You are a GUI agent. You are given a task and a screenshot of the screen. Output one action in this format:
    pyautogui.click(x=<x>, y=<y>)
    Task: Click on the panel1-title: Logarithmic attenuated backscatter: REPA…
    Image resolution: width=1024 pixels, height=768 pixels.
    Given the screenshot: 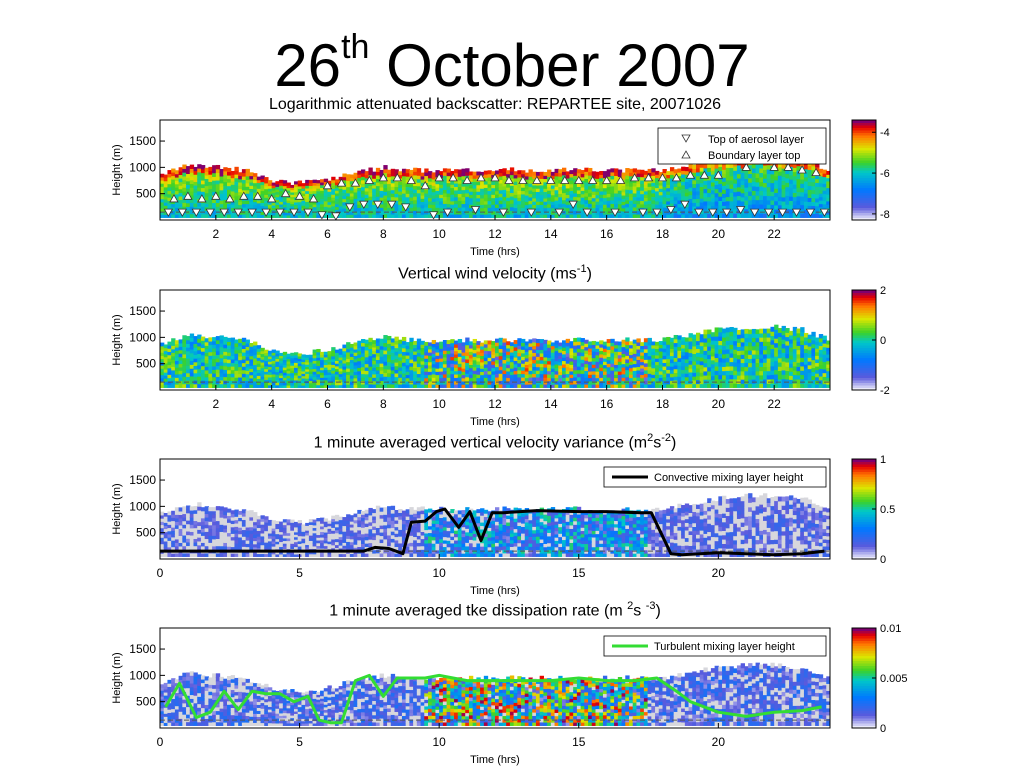 What is the action you would take?
    pyautogui.click(x=495, y=104)
    